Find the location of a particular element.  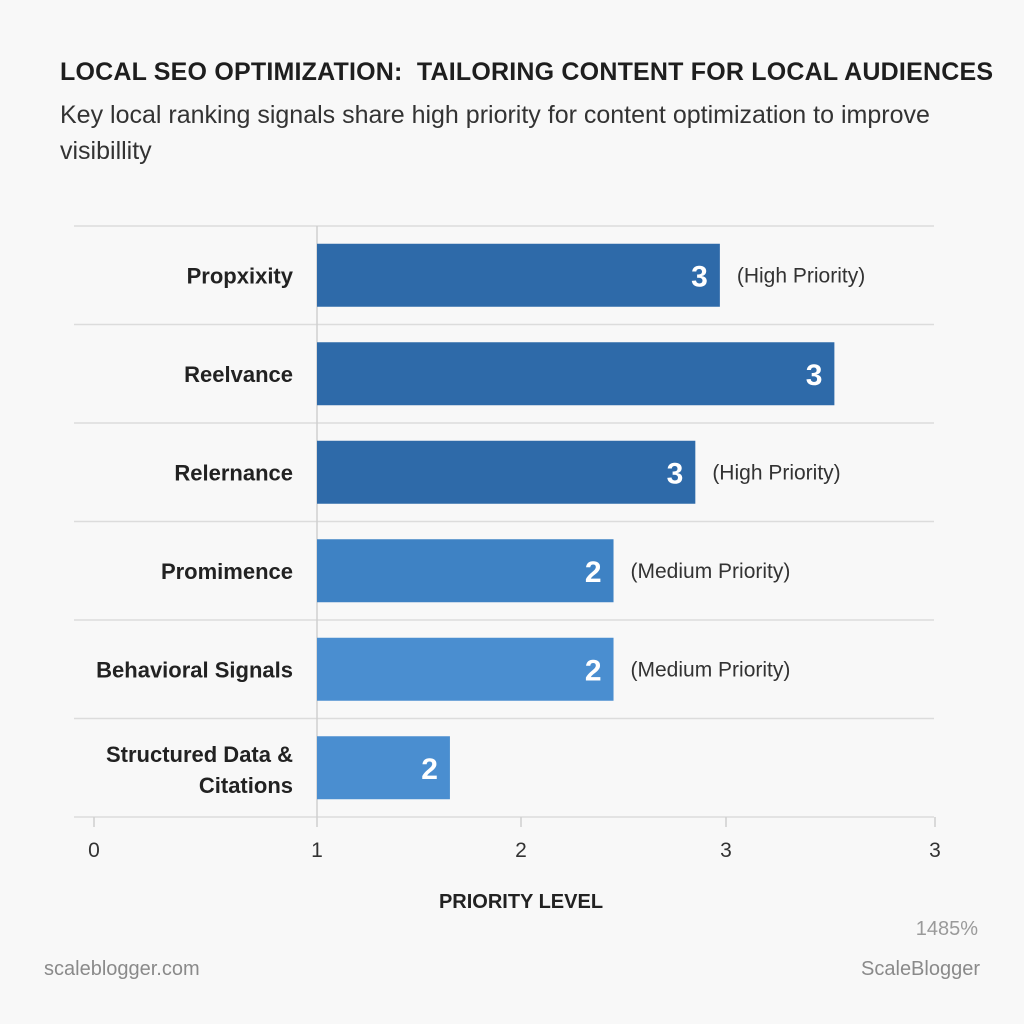

category-label: Propxixity is located at coordinates (240, 275).